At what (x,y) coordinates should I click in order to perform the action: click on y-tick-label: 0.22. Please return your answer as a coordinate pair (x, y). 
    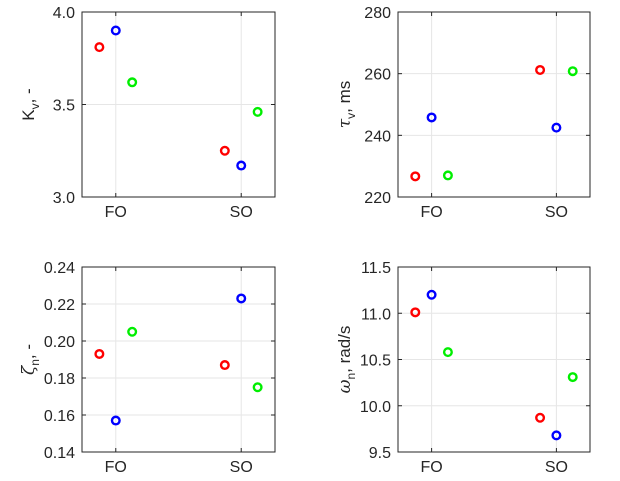
    Looking at the image, I should click on (59, 305).